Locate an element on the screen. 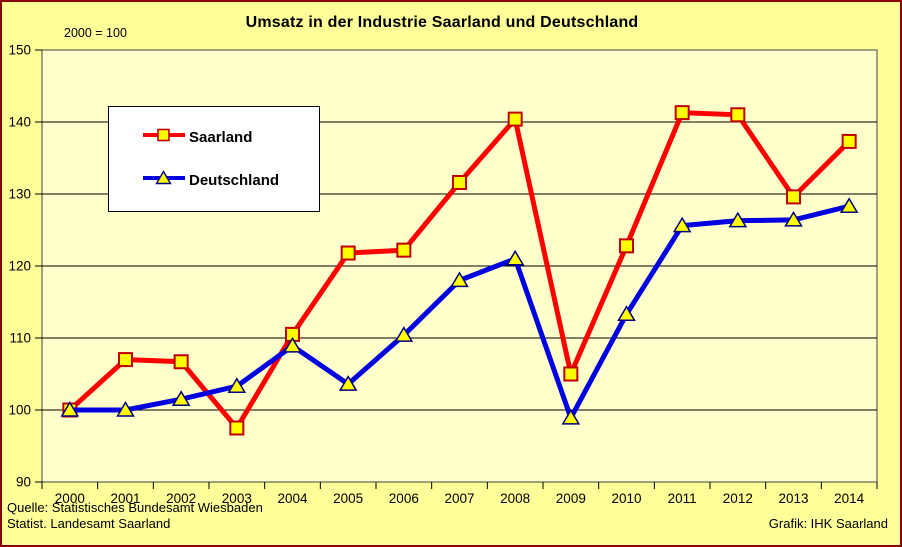 This screenshot has height=547, width=902. saarland-line-marker-icon is located at coordinates (164, 137).